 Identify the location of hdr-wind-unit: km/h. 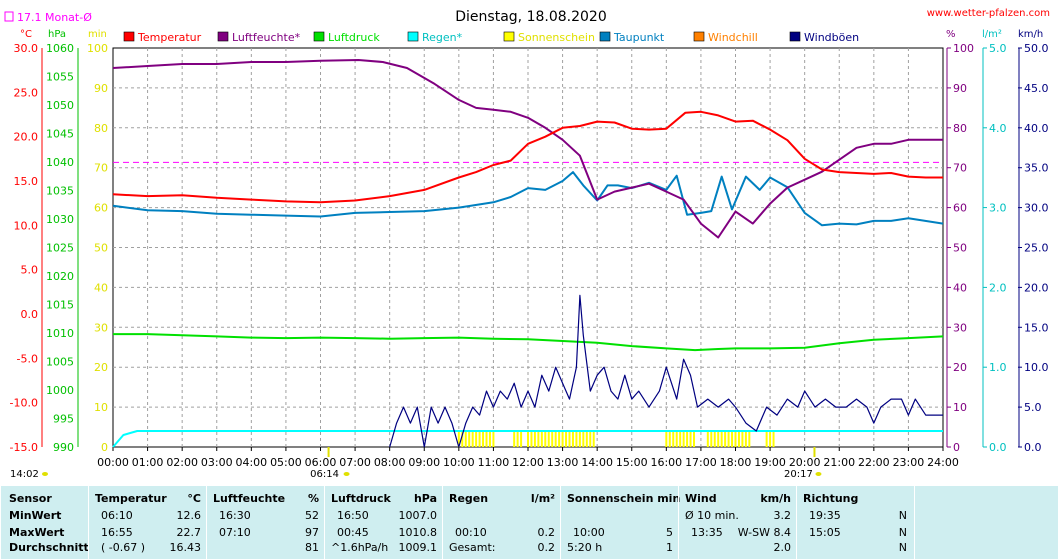
(775, 498).